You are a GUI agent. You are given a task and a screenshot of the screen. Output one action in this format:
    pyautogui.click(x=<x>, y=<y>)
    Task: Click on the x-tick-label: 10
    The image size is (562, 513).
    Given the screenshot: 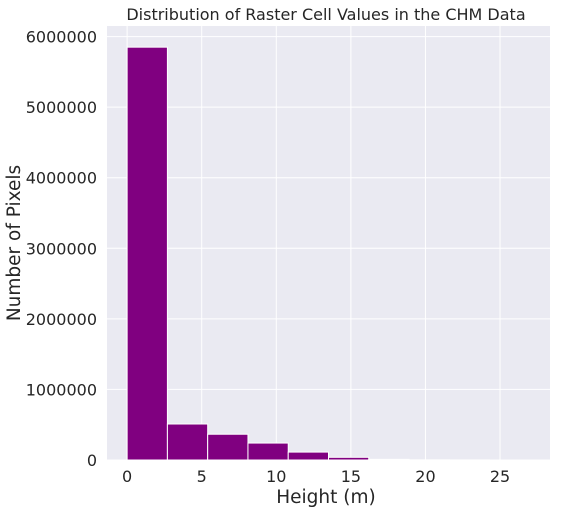 What is the action you would take?
    pyautogui.click(x=276, y=476)
    